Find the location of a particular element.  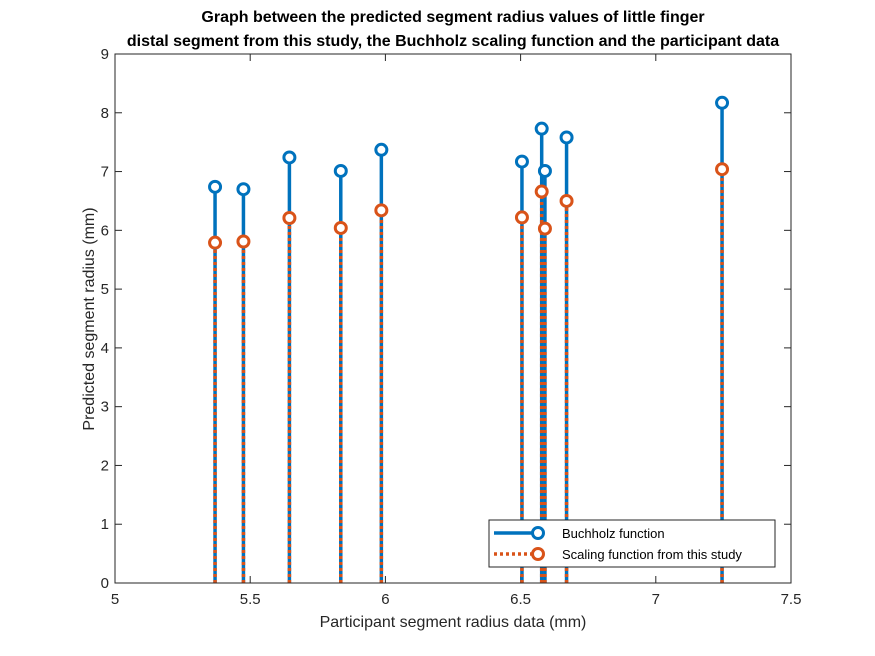

y-tick-label: 8 is located at coordinates (105, 113).